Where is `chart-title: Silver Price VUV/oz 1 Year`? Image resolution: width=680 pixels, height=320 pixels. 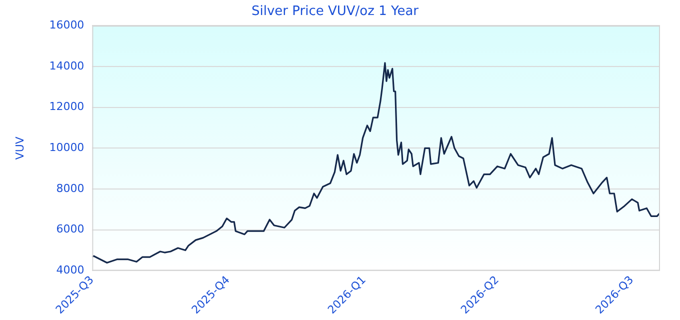 chart-title: Silver Price VUV/oz 1 Year is located at coordinates (335, 12).